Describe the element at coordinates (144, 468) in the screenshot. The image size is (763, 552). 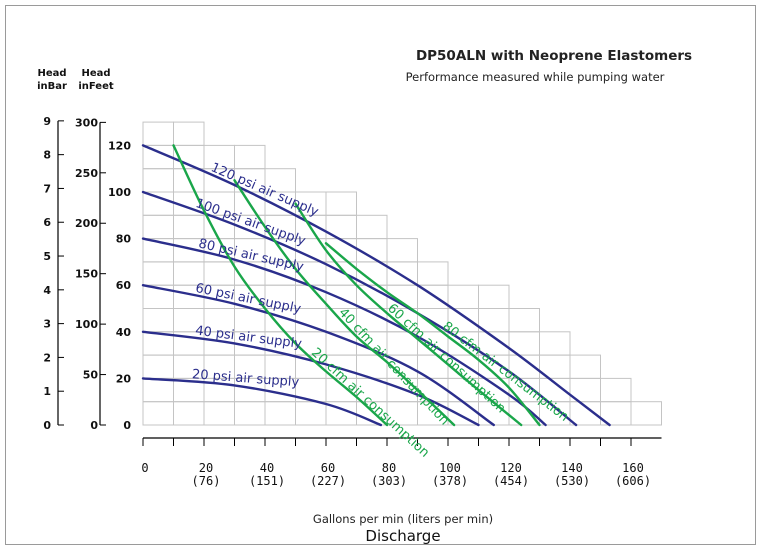
I see `x-tick-gpm: 0` at that location.